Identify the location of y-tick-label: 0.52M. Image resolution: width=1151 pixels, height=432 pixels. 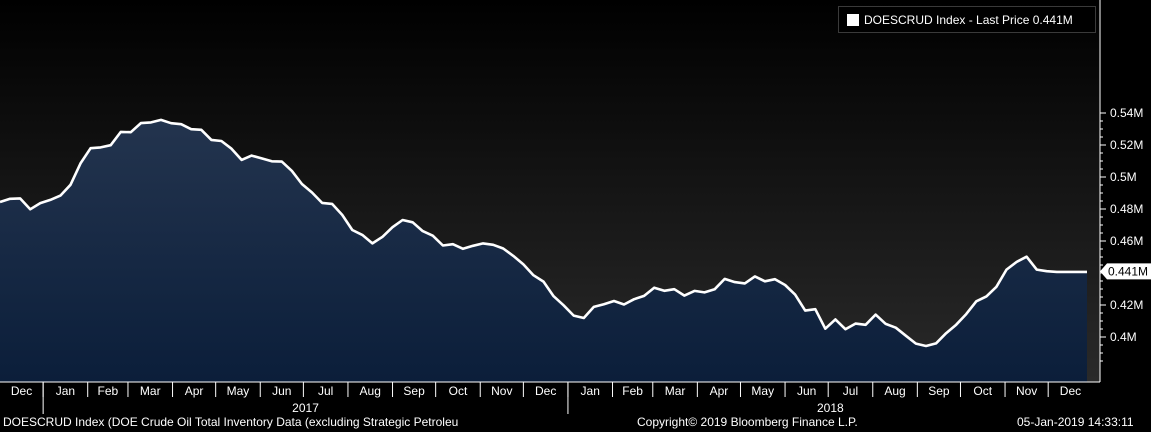
(1126, 145).